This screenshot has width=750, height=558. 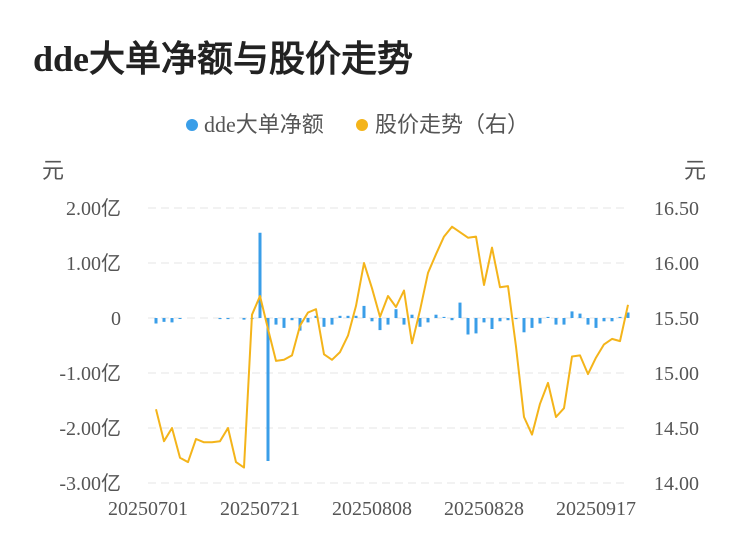 What do you see at coordinates (53, 170) in the screenshot?
I see `left-axis-unit: 元` at bounding box center [53, 170].